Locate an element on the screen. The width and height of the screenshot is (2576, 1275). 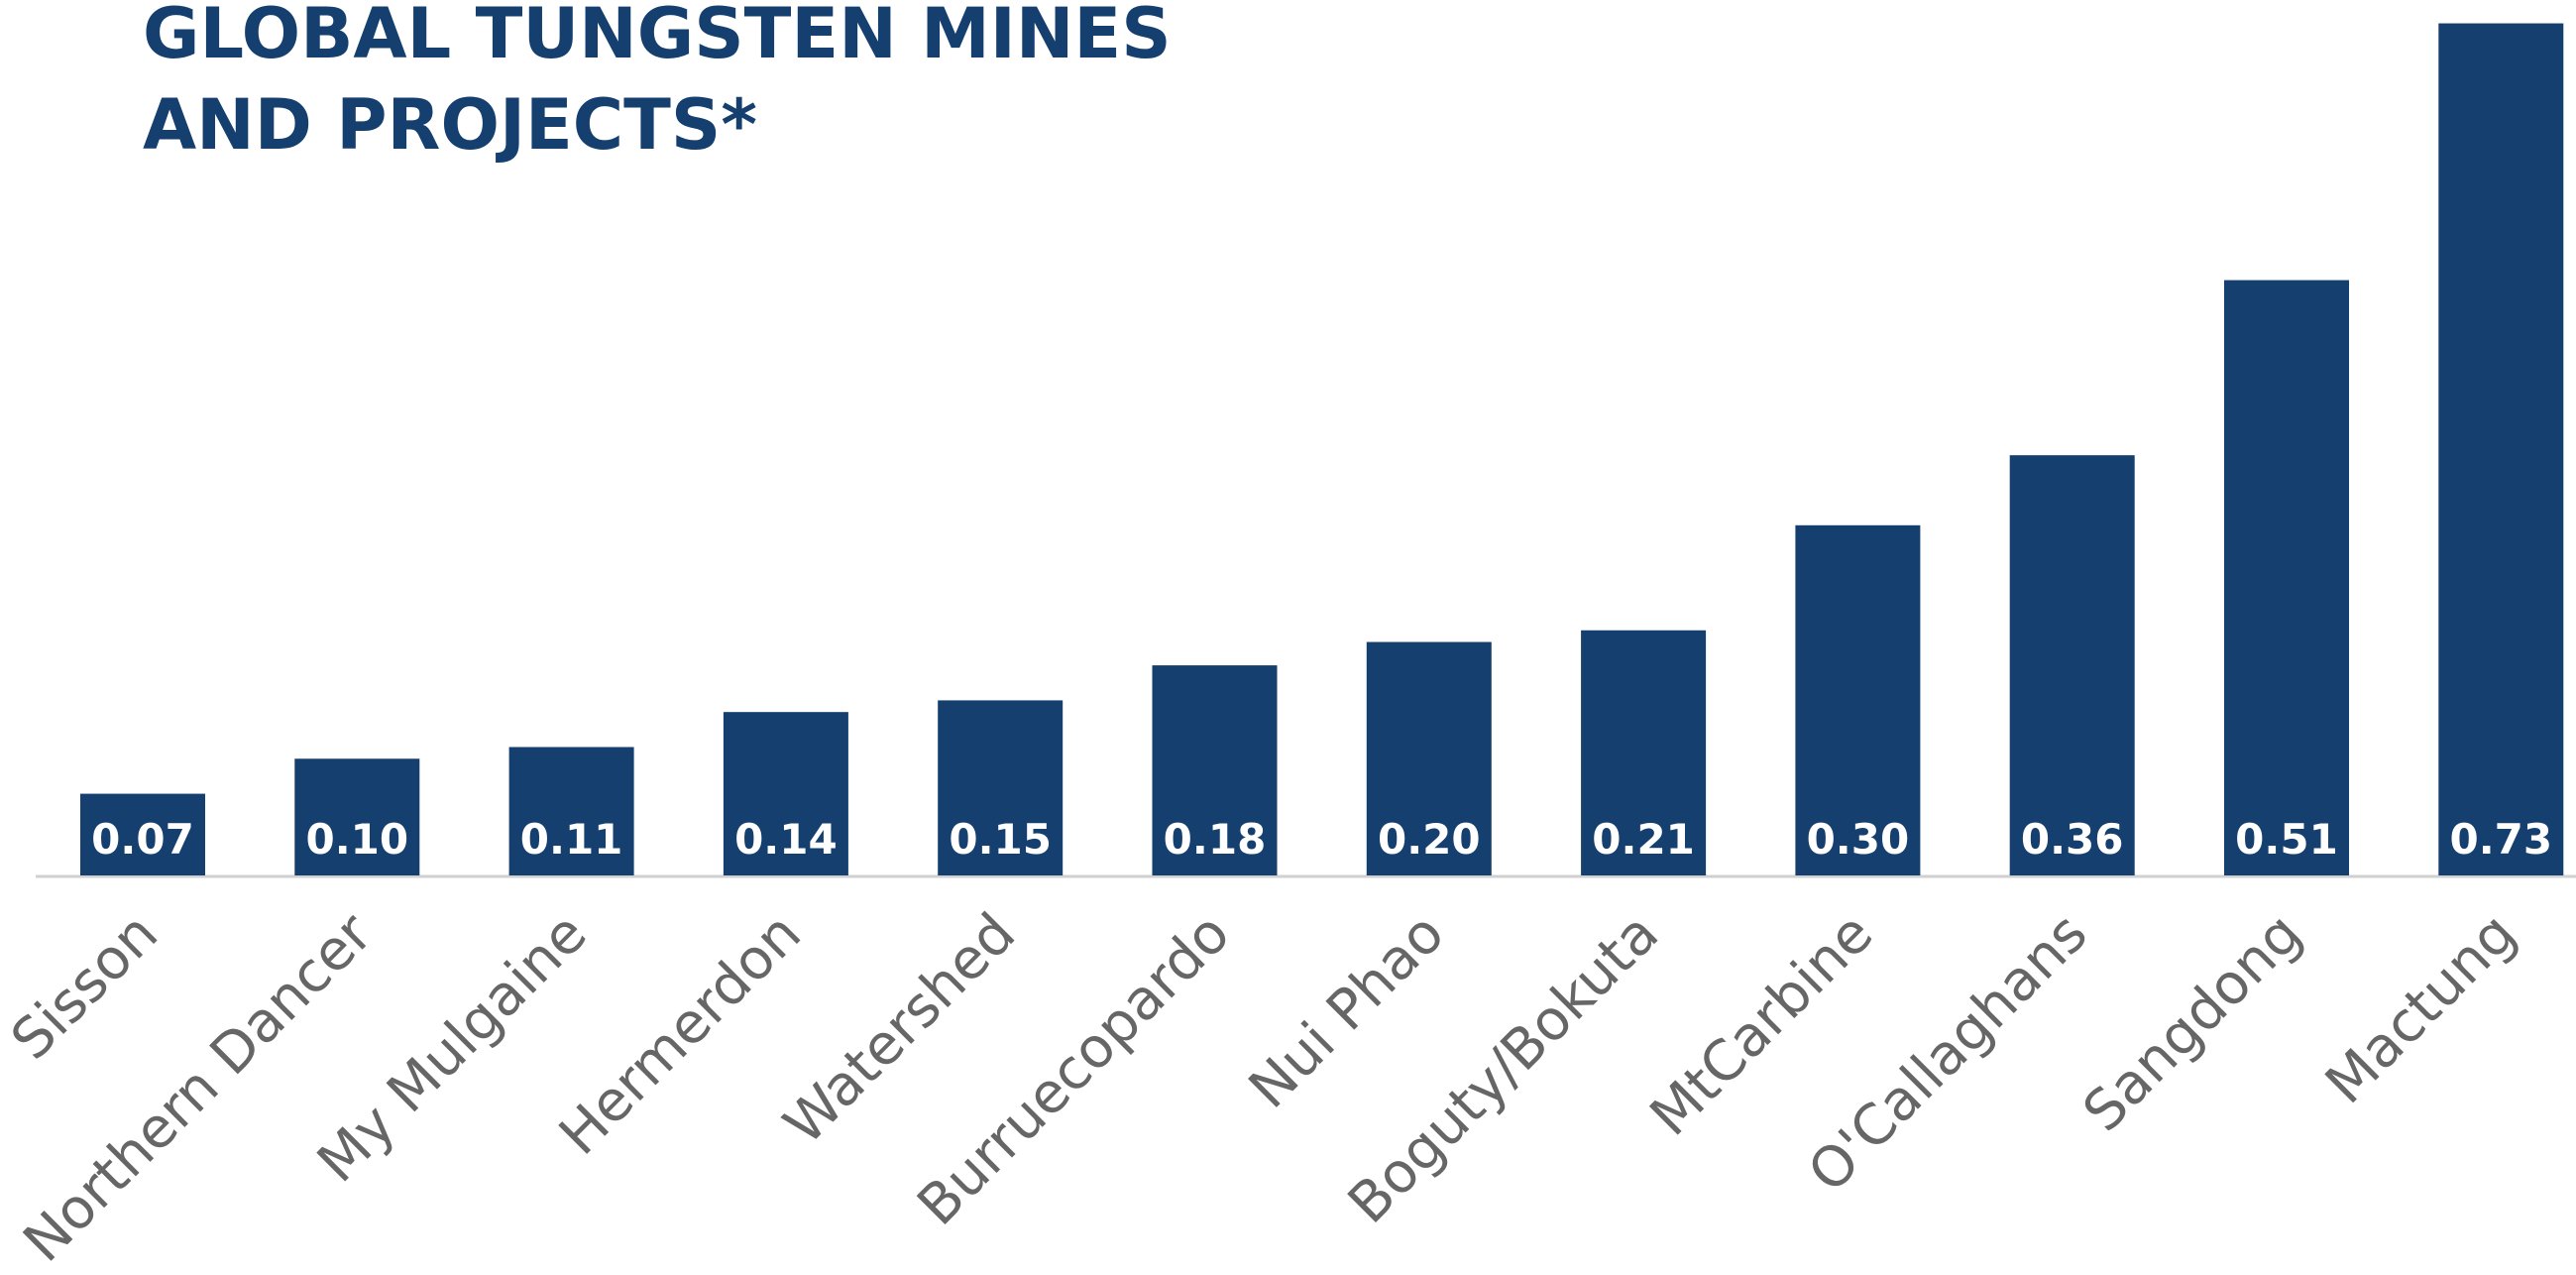
chart-title: GLOBAL TUNGSTEN MINES is located at coordinates (657, 37).